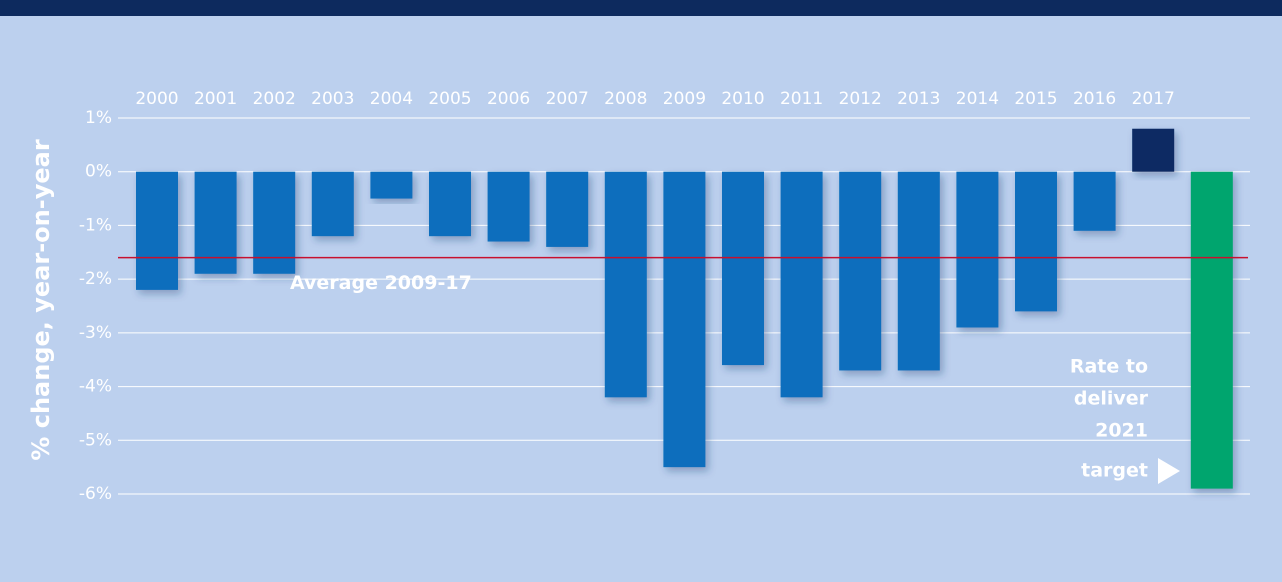 The image size is (1282, 582). Describe the element at coordinates (641, 8) in the screenshot. I see `top-banner` at that location.